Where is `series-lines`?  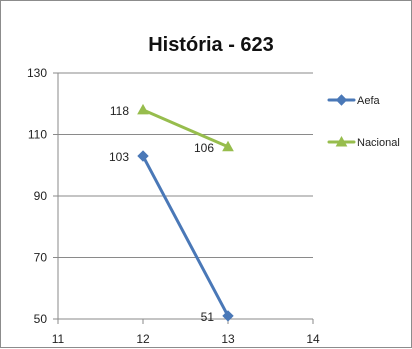 series-lines is located at coordinates (185, 212).